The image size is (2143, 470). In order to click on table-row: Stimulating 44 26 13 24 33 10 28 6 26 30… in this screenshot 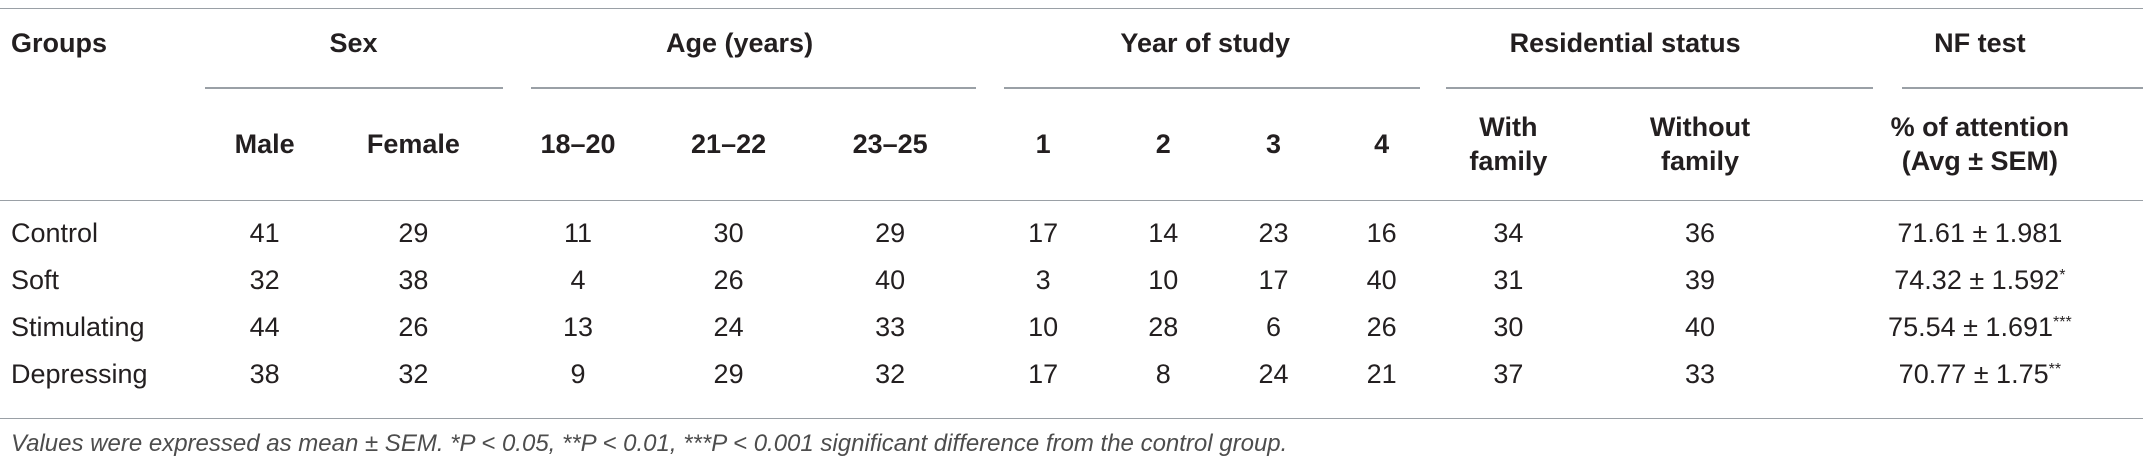, I will do `click(1071, 327)`.